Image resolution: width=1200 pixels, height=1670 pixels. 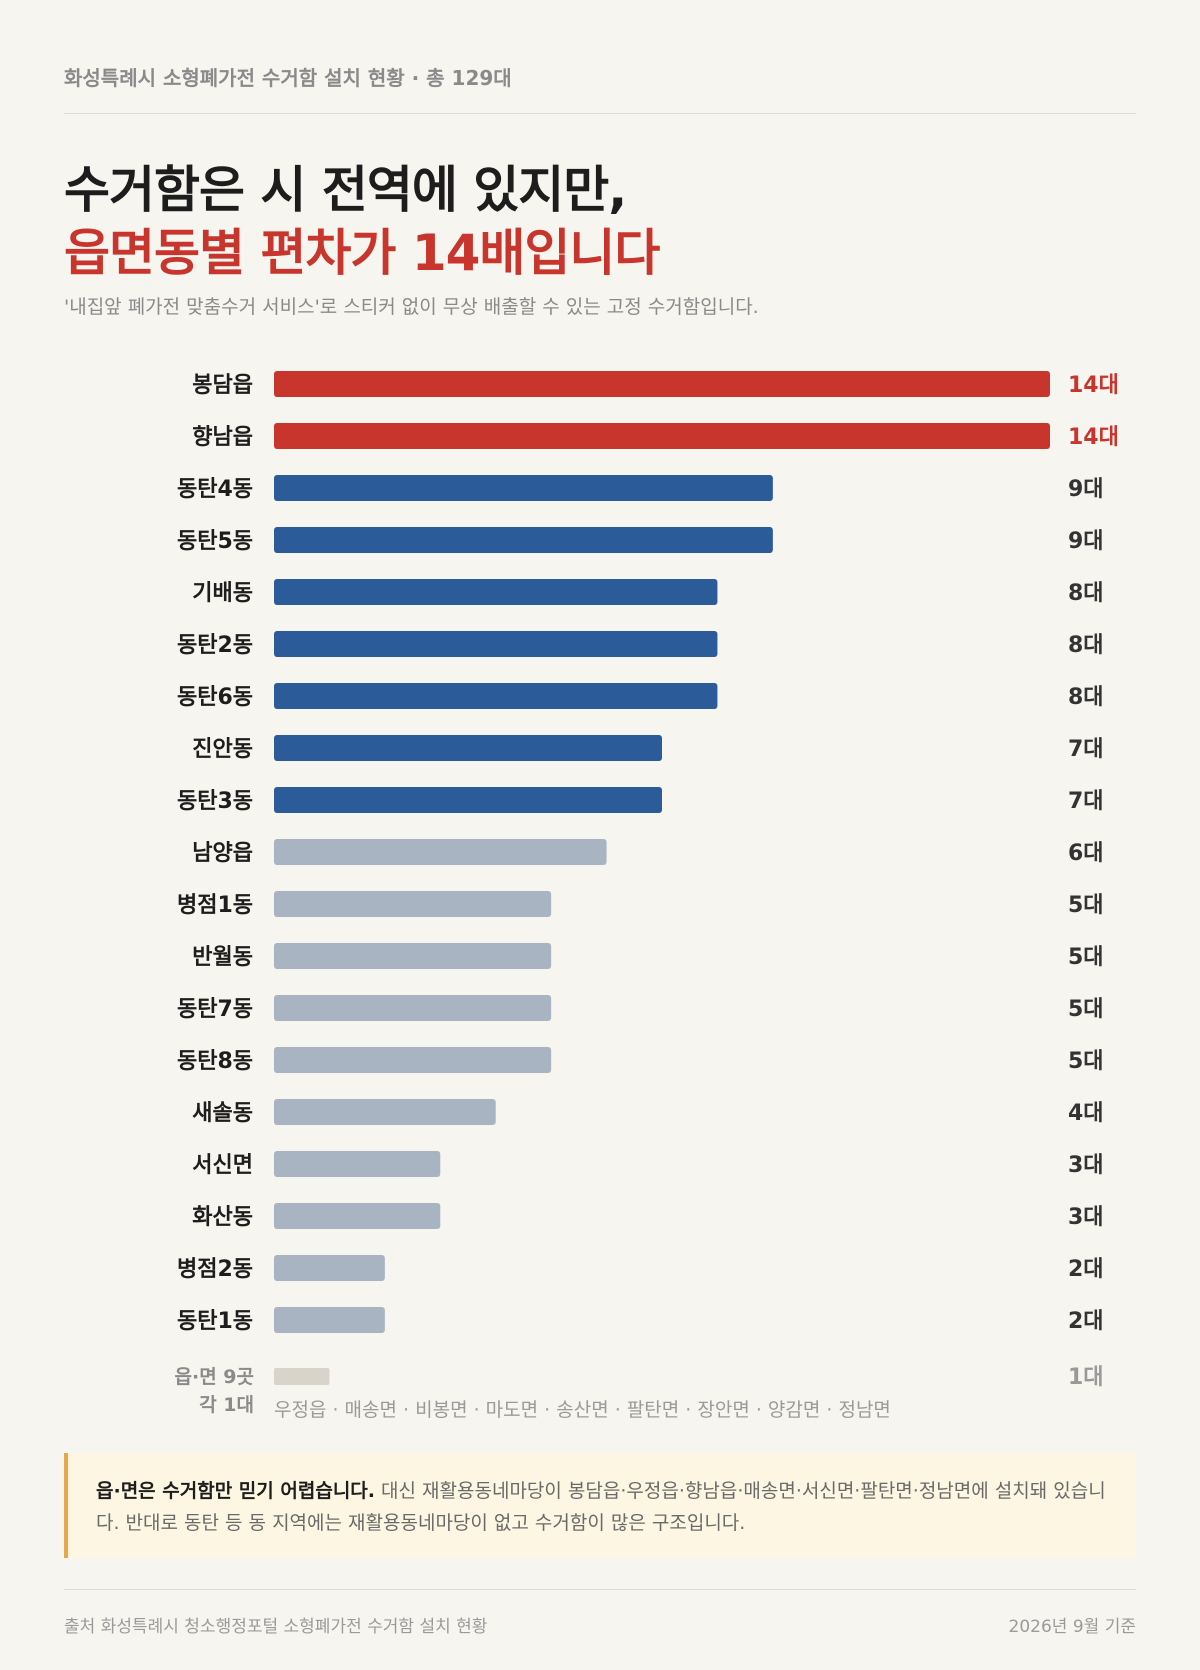 What do you see at coordinates (302, 1376) in the screenshot?
I see `bar-other-group` at bounding box center [302, 1376].